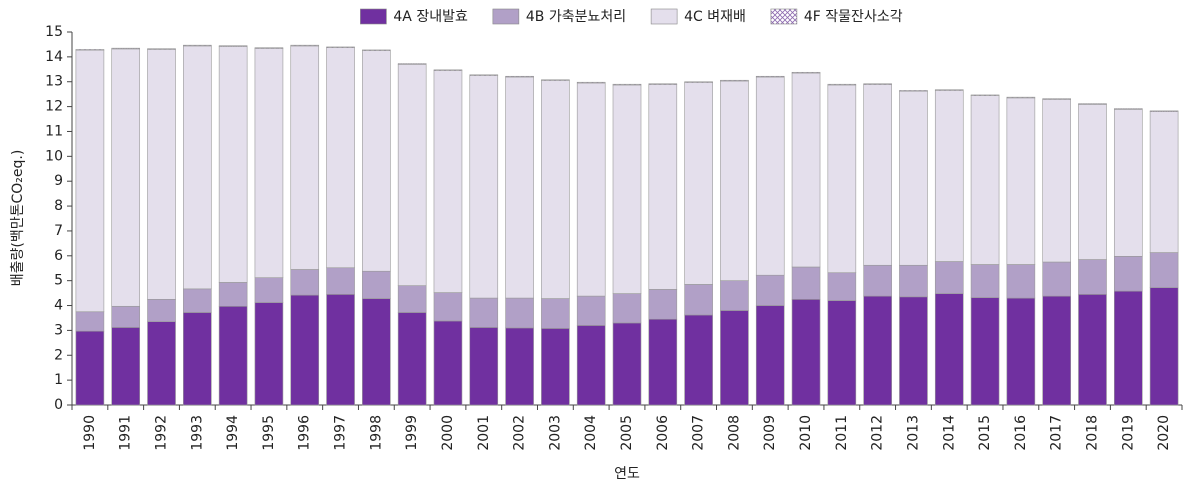 Image resolution: width=1183 pixels, height=486 pixels. Describe the element at coordinates (58, 330) in the screenshot. I see `y-tick-label: 3` at that location.